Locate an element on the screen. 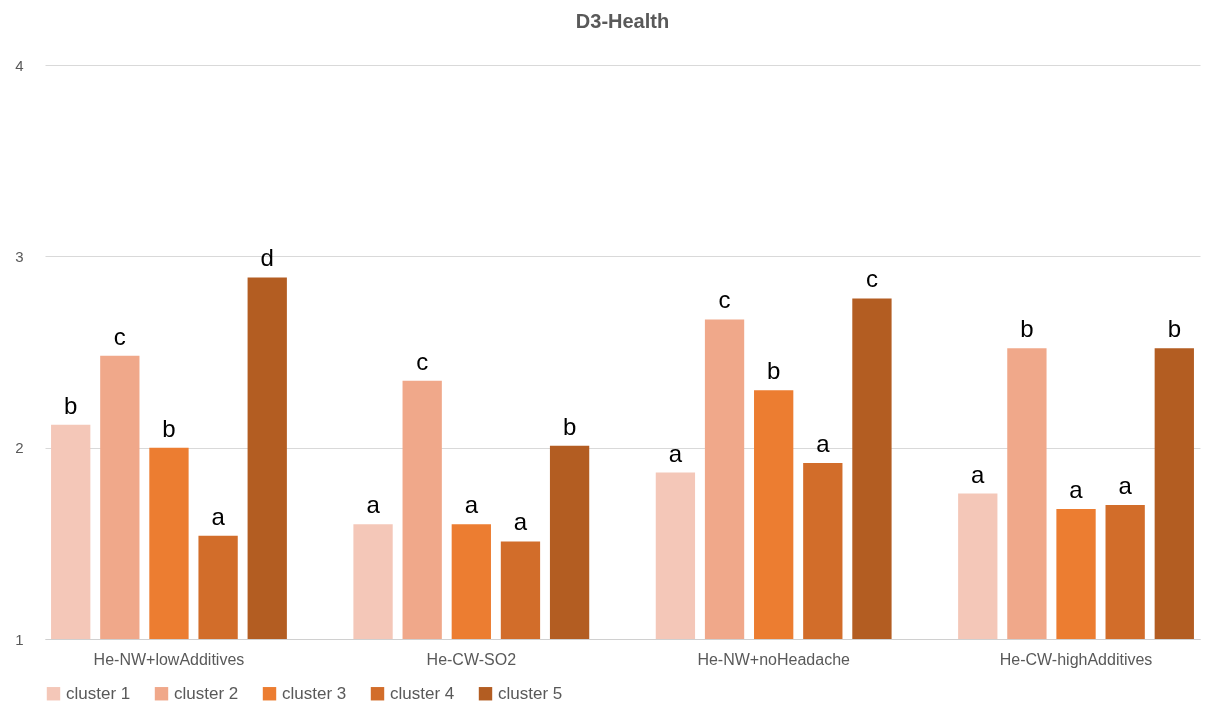  y-tick-label: 4 is located at coordinates (19, 65).